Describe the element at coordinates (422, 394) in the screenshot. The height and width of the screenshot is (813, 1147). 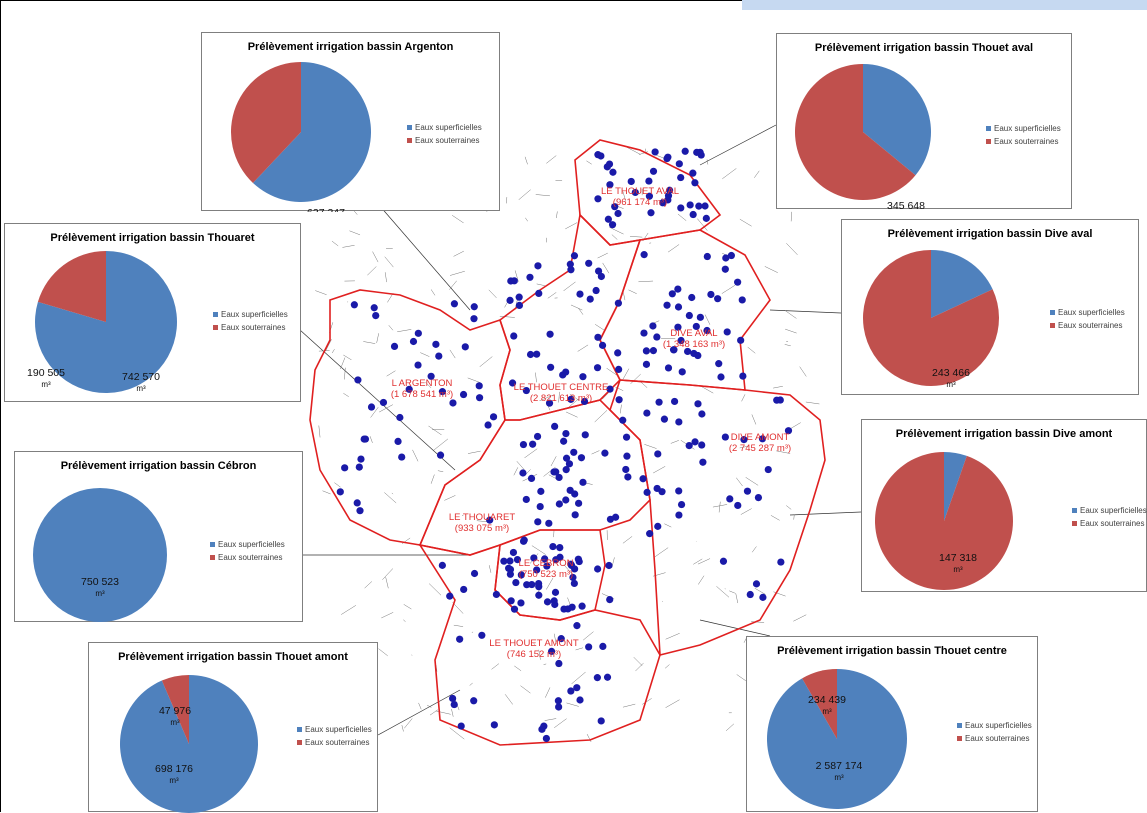
I see `basin-volume: (1 678 541 m³)` at that location.